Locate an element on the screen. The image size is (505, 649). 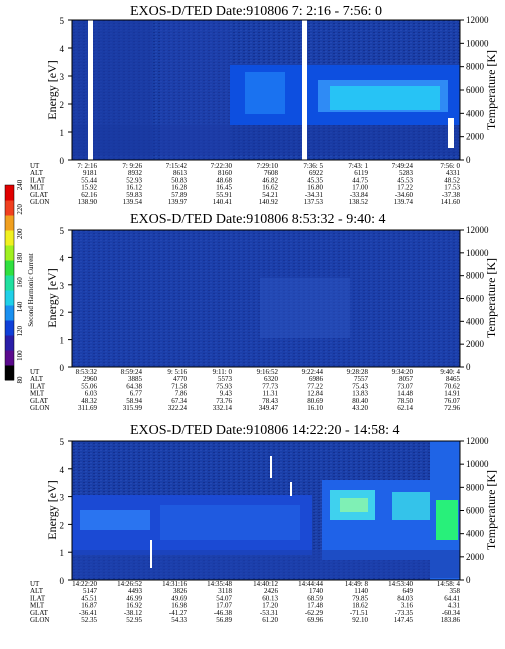
table-cell: 78.50 is located at coordinates (405, 401).